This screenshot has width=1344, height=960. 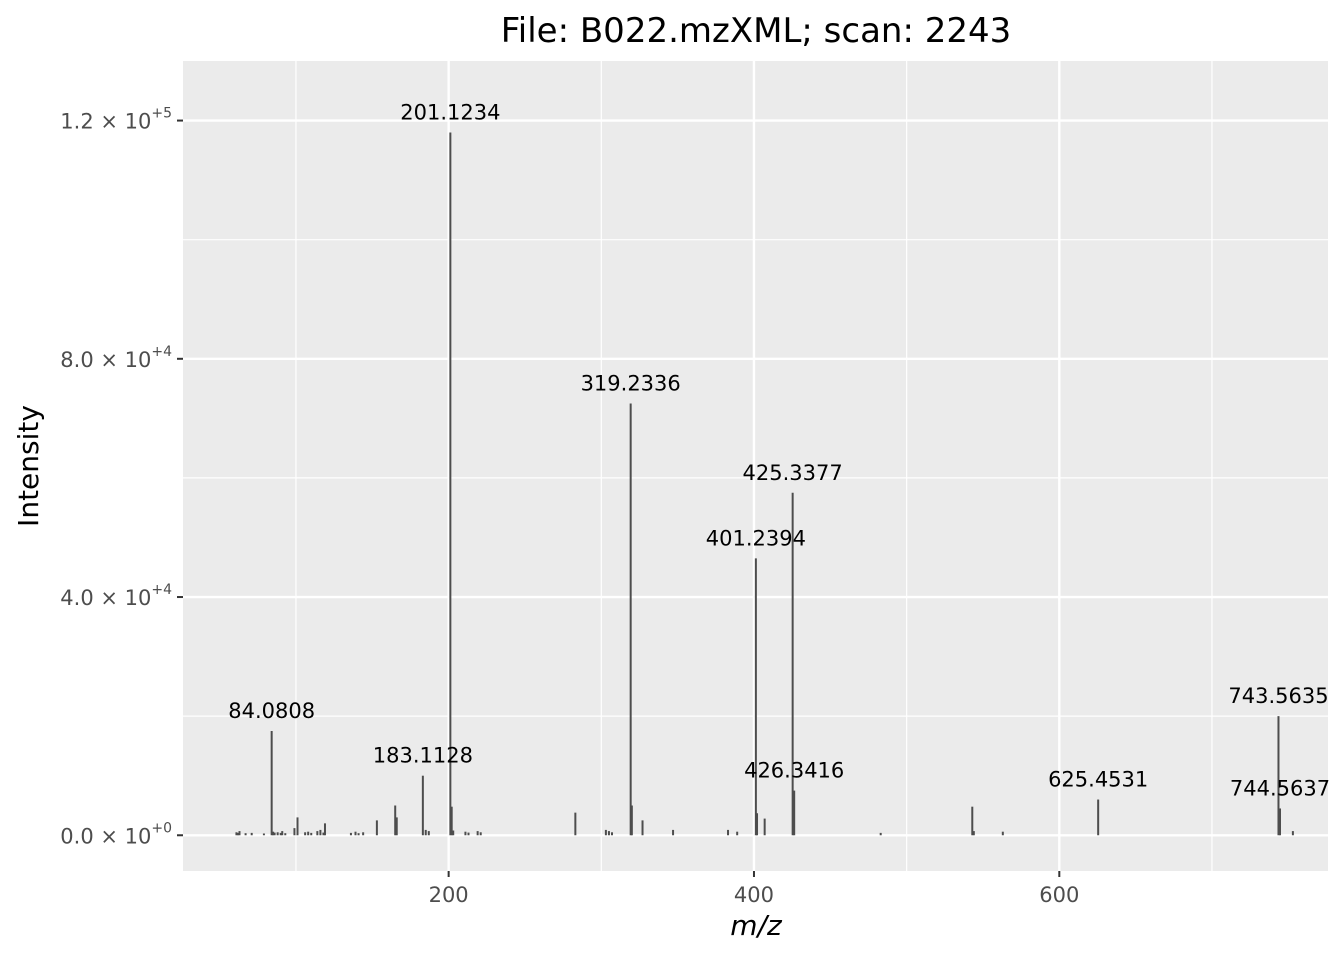 I want to click on y-tick-label: 1.2 × 10+5, so click(x=116, y=120).